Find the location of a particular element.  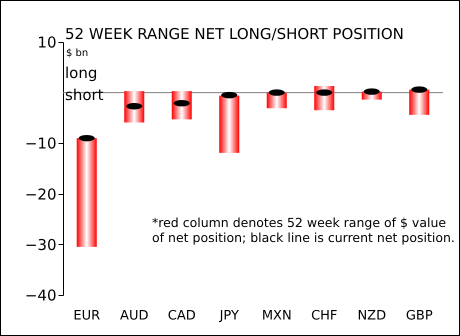

chart-title: 52 WEEK RANGE NET LONG/SHORT POSITION is located at coordinates (234, 34).